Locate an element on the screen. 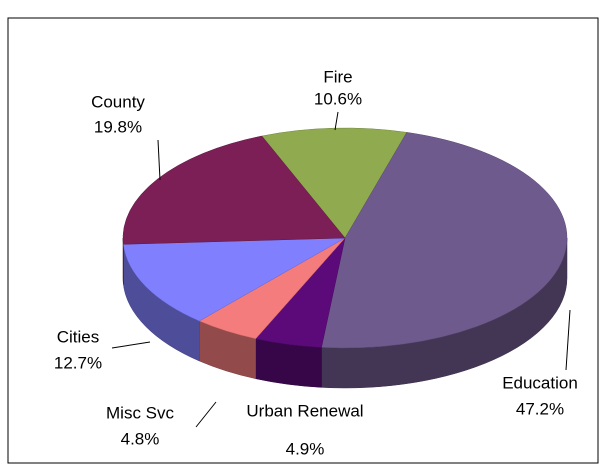 The height and width of the screenshot is (464, 606). value-label: 4.8% is located at coordinates (140, 438).